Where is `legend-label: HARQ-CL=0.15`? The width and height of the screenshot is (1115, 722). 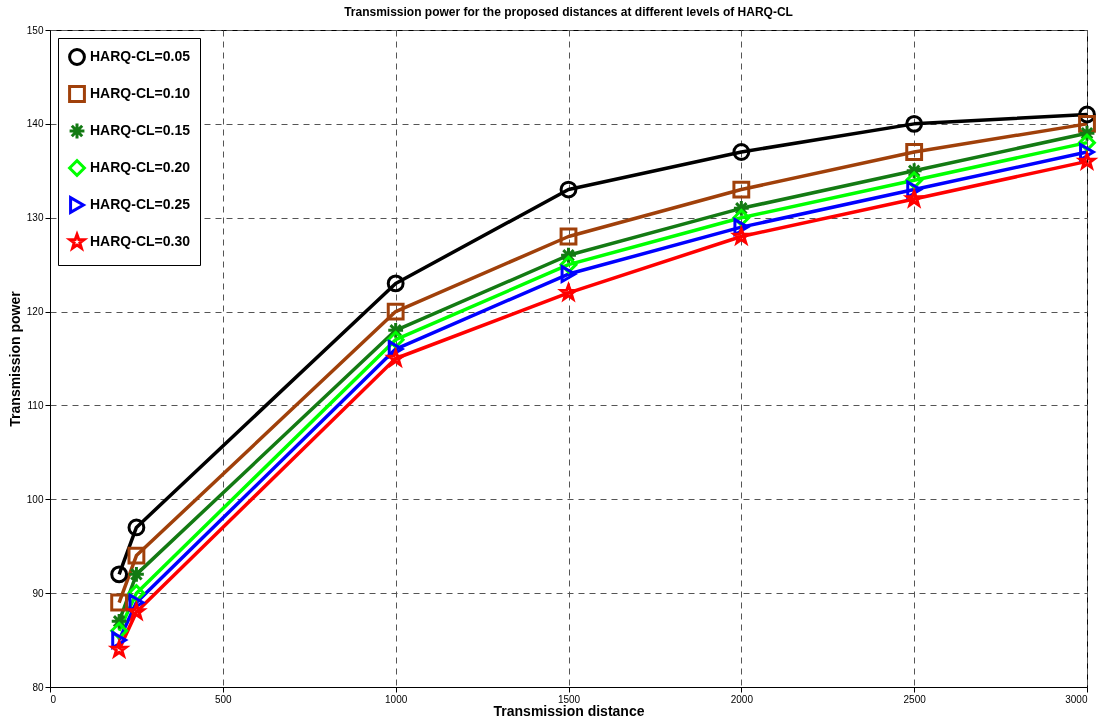
legend-label: HARQ-CL=0.15 is located at coordinates (140, 130).